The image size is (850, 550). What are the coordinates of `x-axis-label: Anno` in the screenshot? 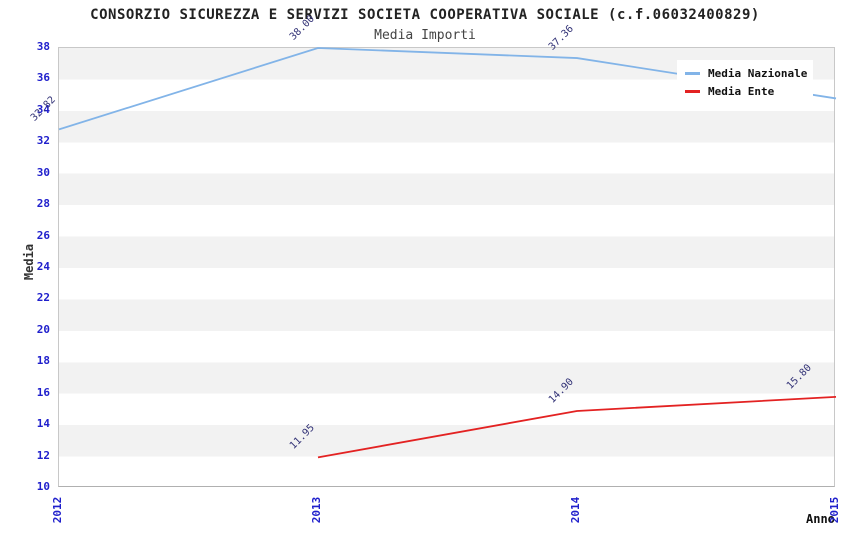 It's located at (820, 519).